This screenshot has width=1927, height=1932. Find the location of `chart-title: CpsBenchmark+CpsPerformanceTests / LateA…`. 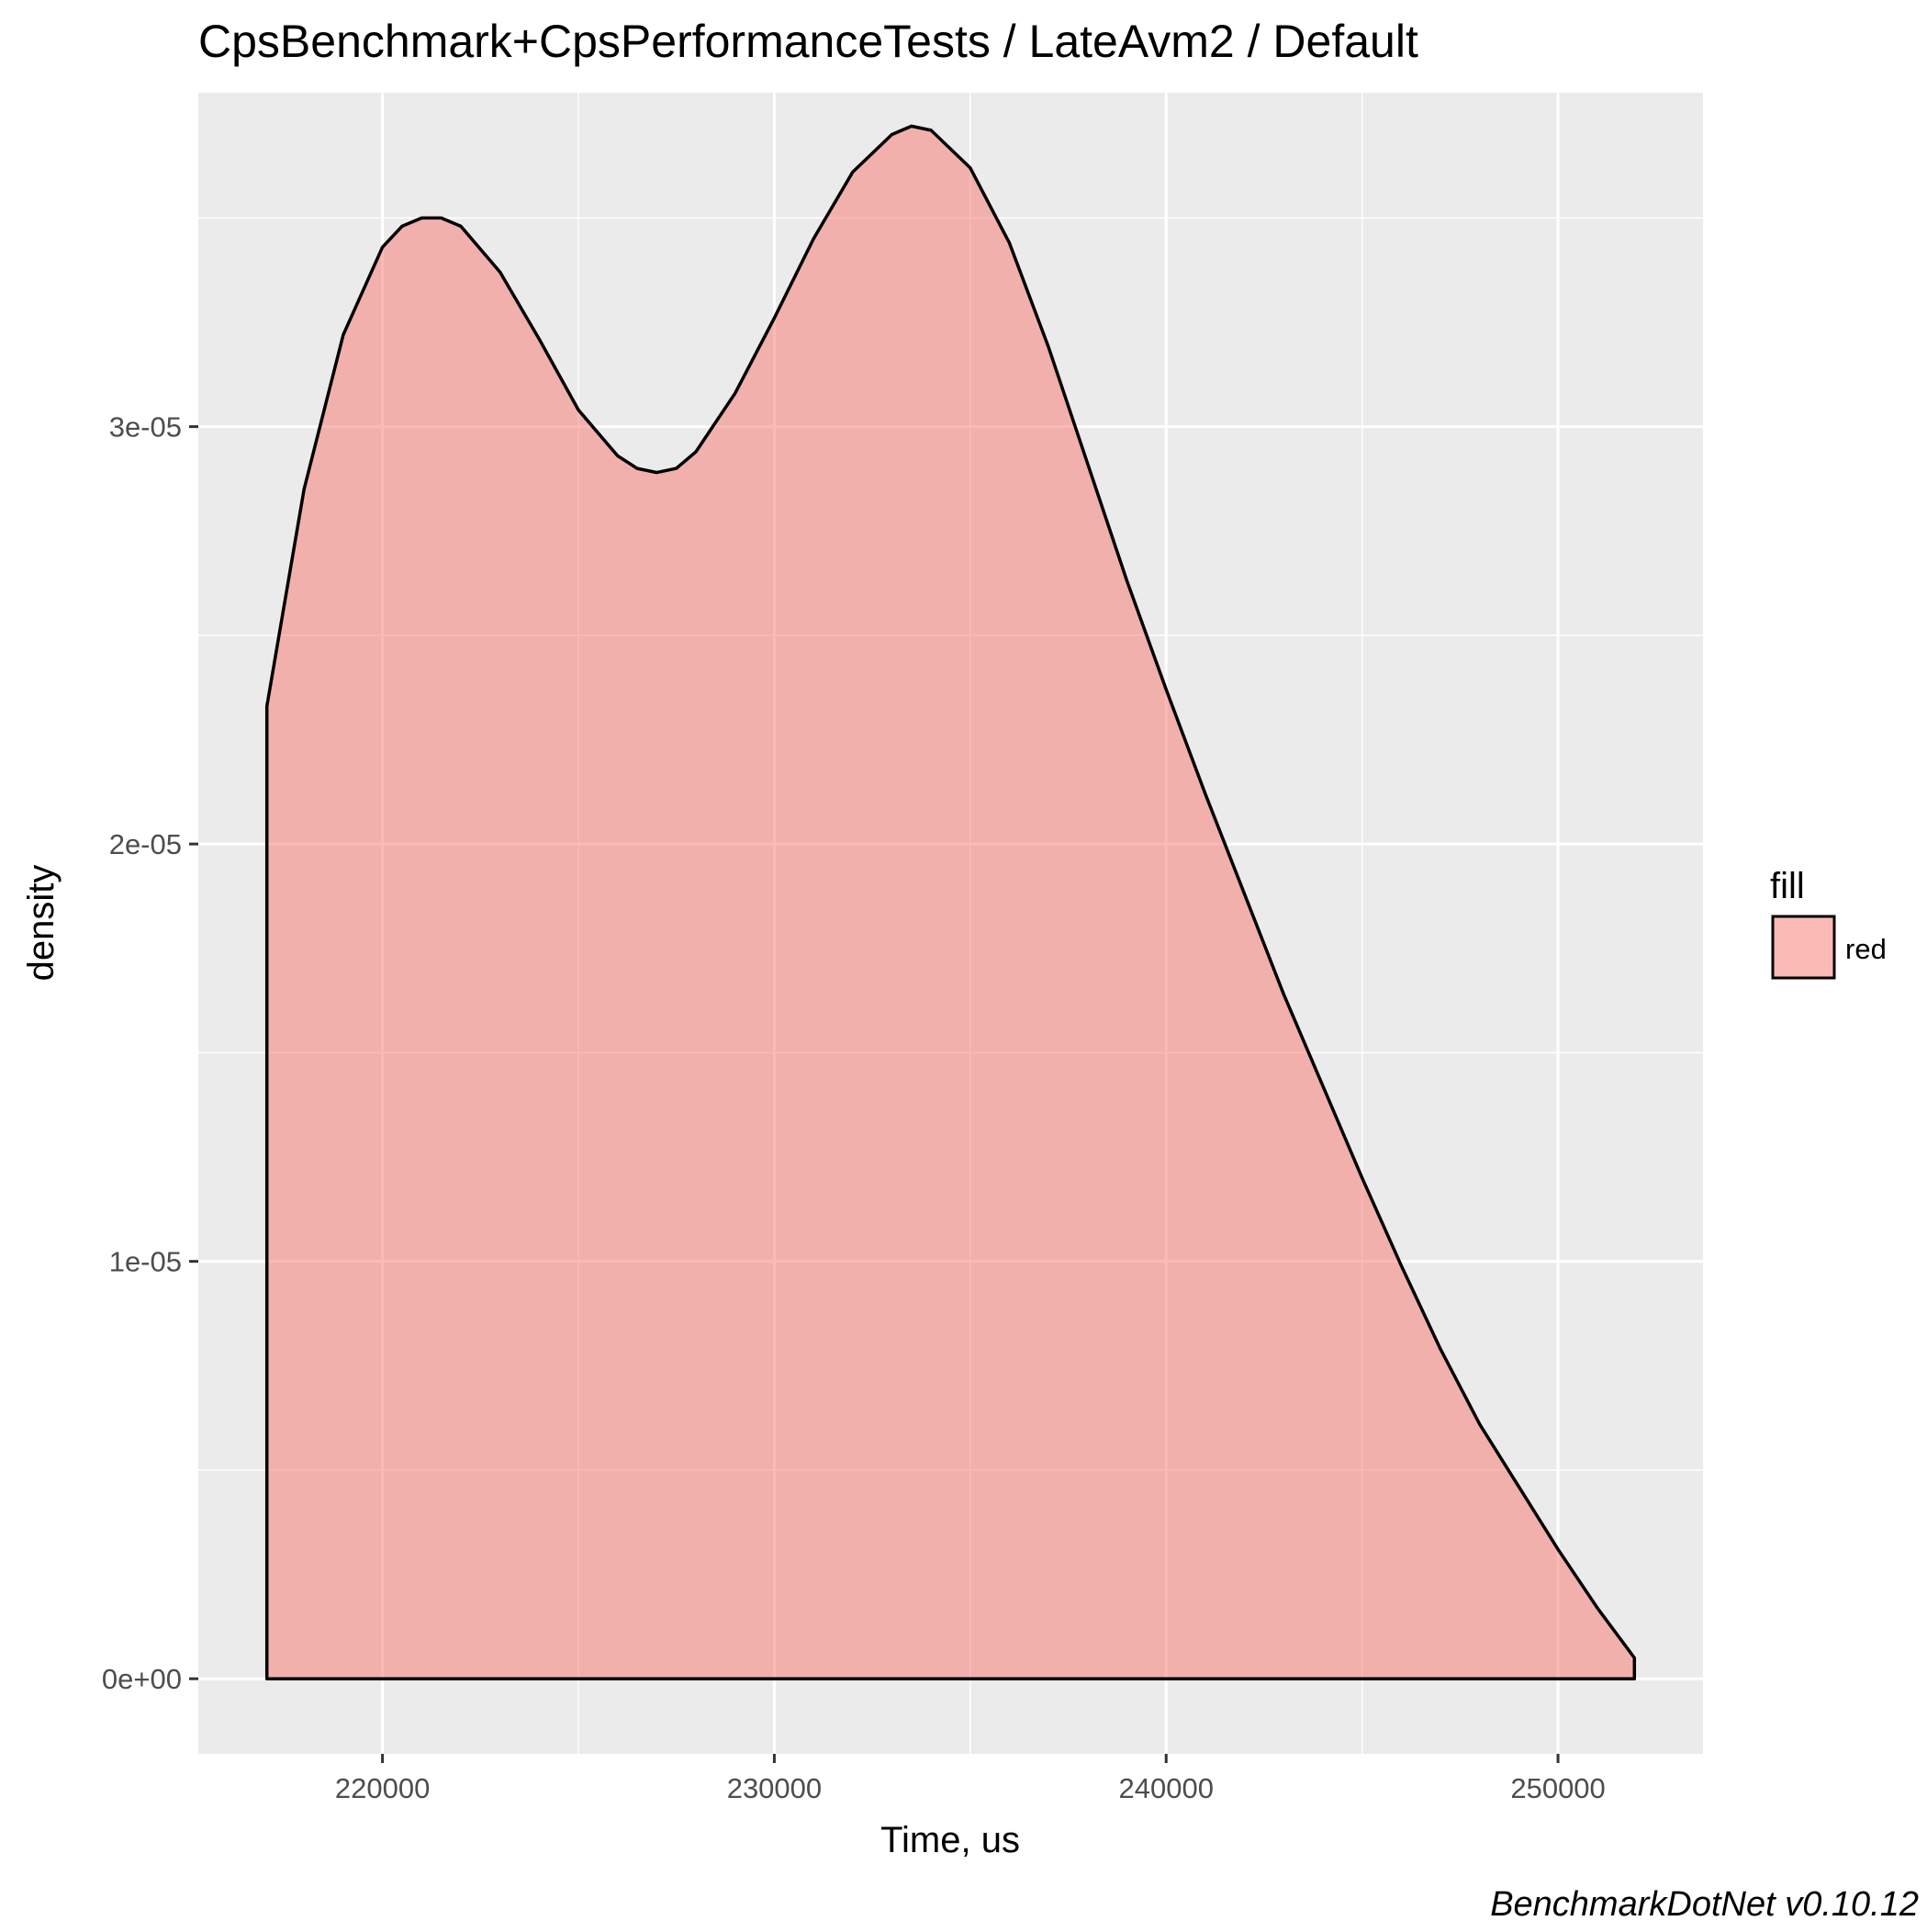

chart-title: CpsBenchmark+CpsPerformanceTests / LateA… is located at coordinates (808, 41).